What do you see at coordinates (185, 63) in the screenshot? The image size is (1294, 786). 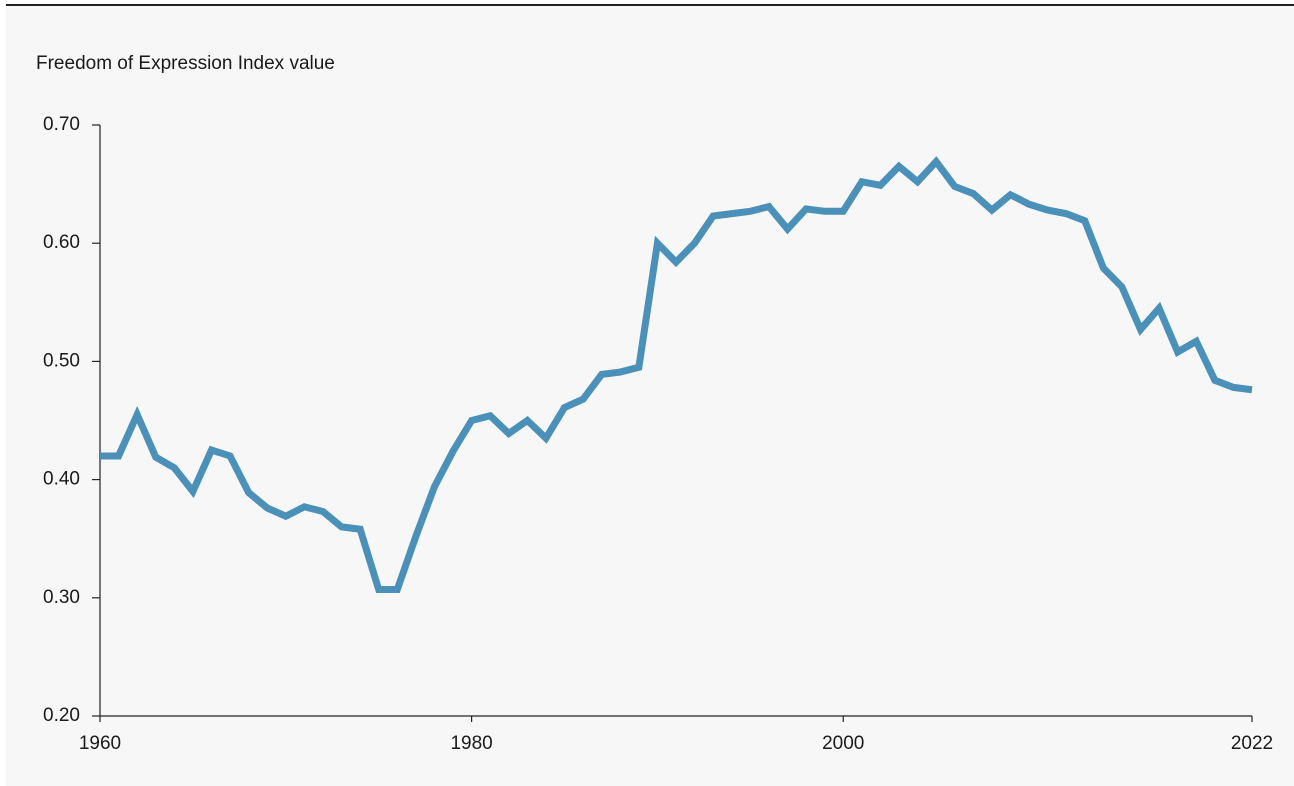 I see `y-axis-label: Freedom of Expression Index value` at bounding box center [185, 63].